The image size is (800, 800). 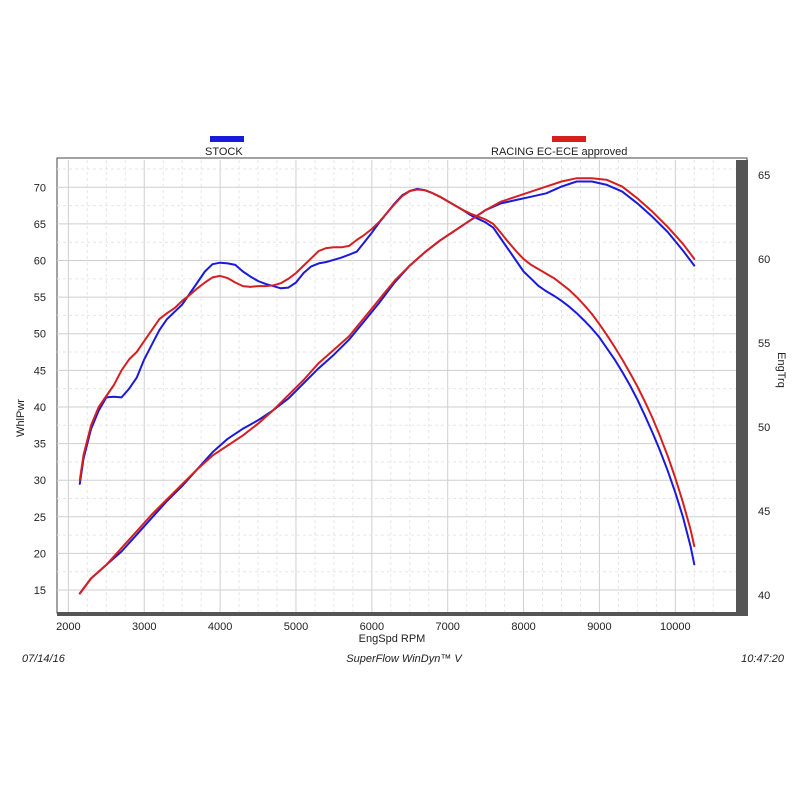 I want to click on y-left-tick-label: 15, so click(x=40, y=591).